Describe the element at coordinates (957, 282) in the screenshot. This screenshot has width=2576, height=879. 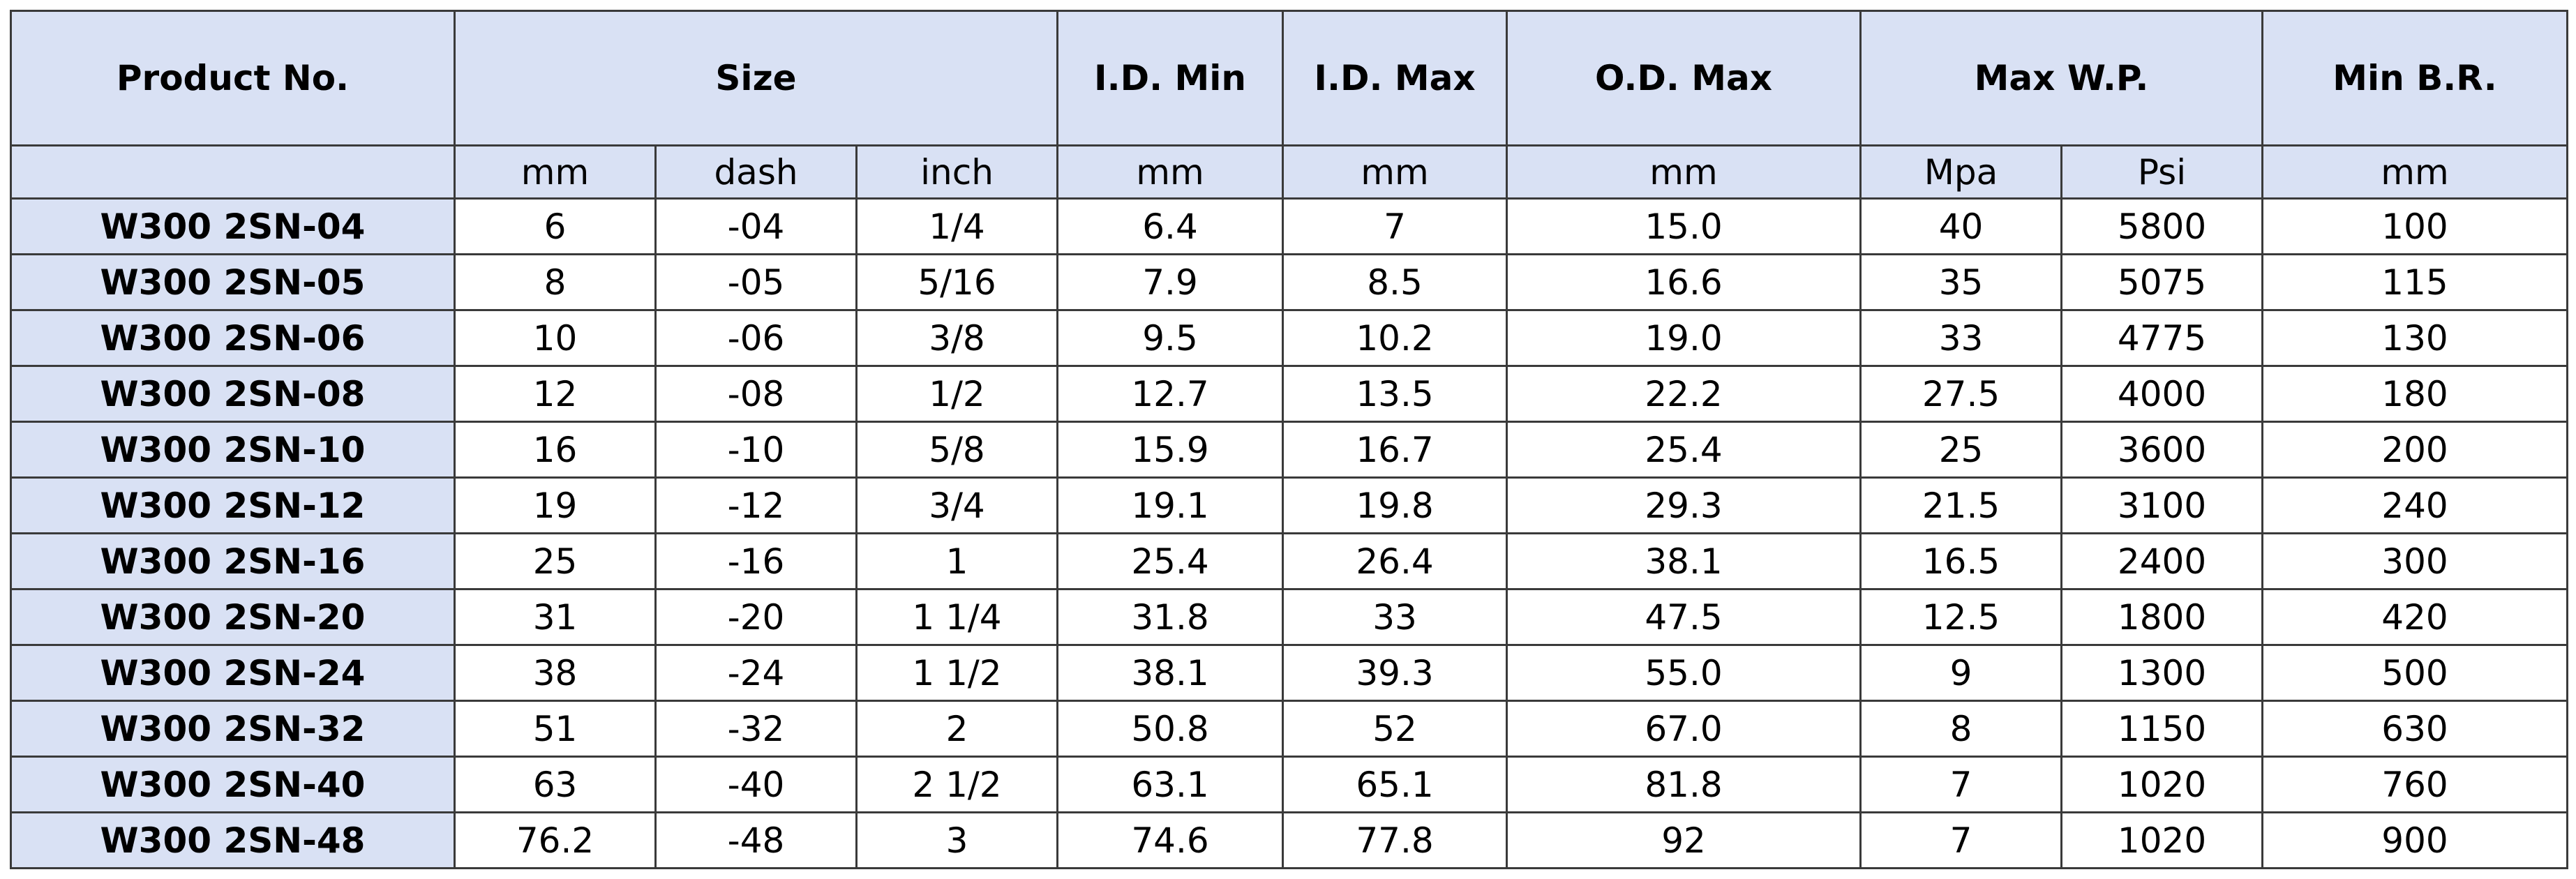
I see `size-inch-cell: 5/16` at that location.